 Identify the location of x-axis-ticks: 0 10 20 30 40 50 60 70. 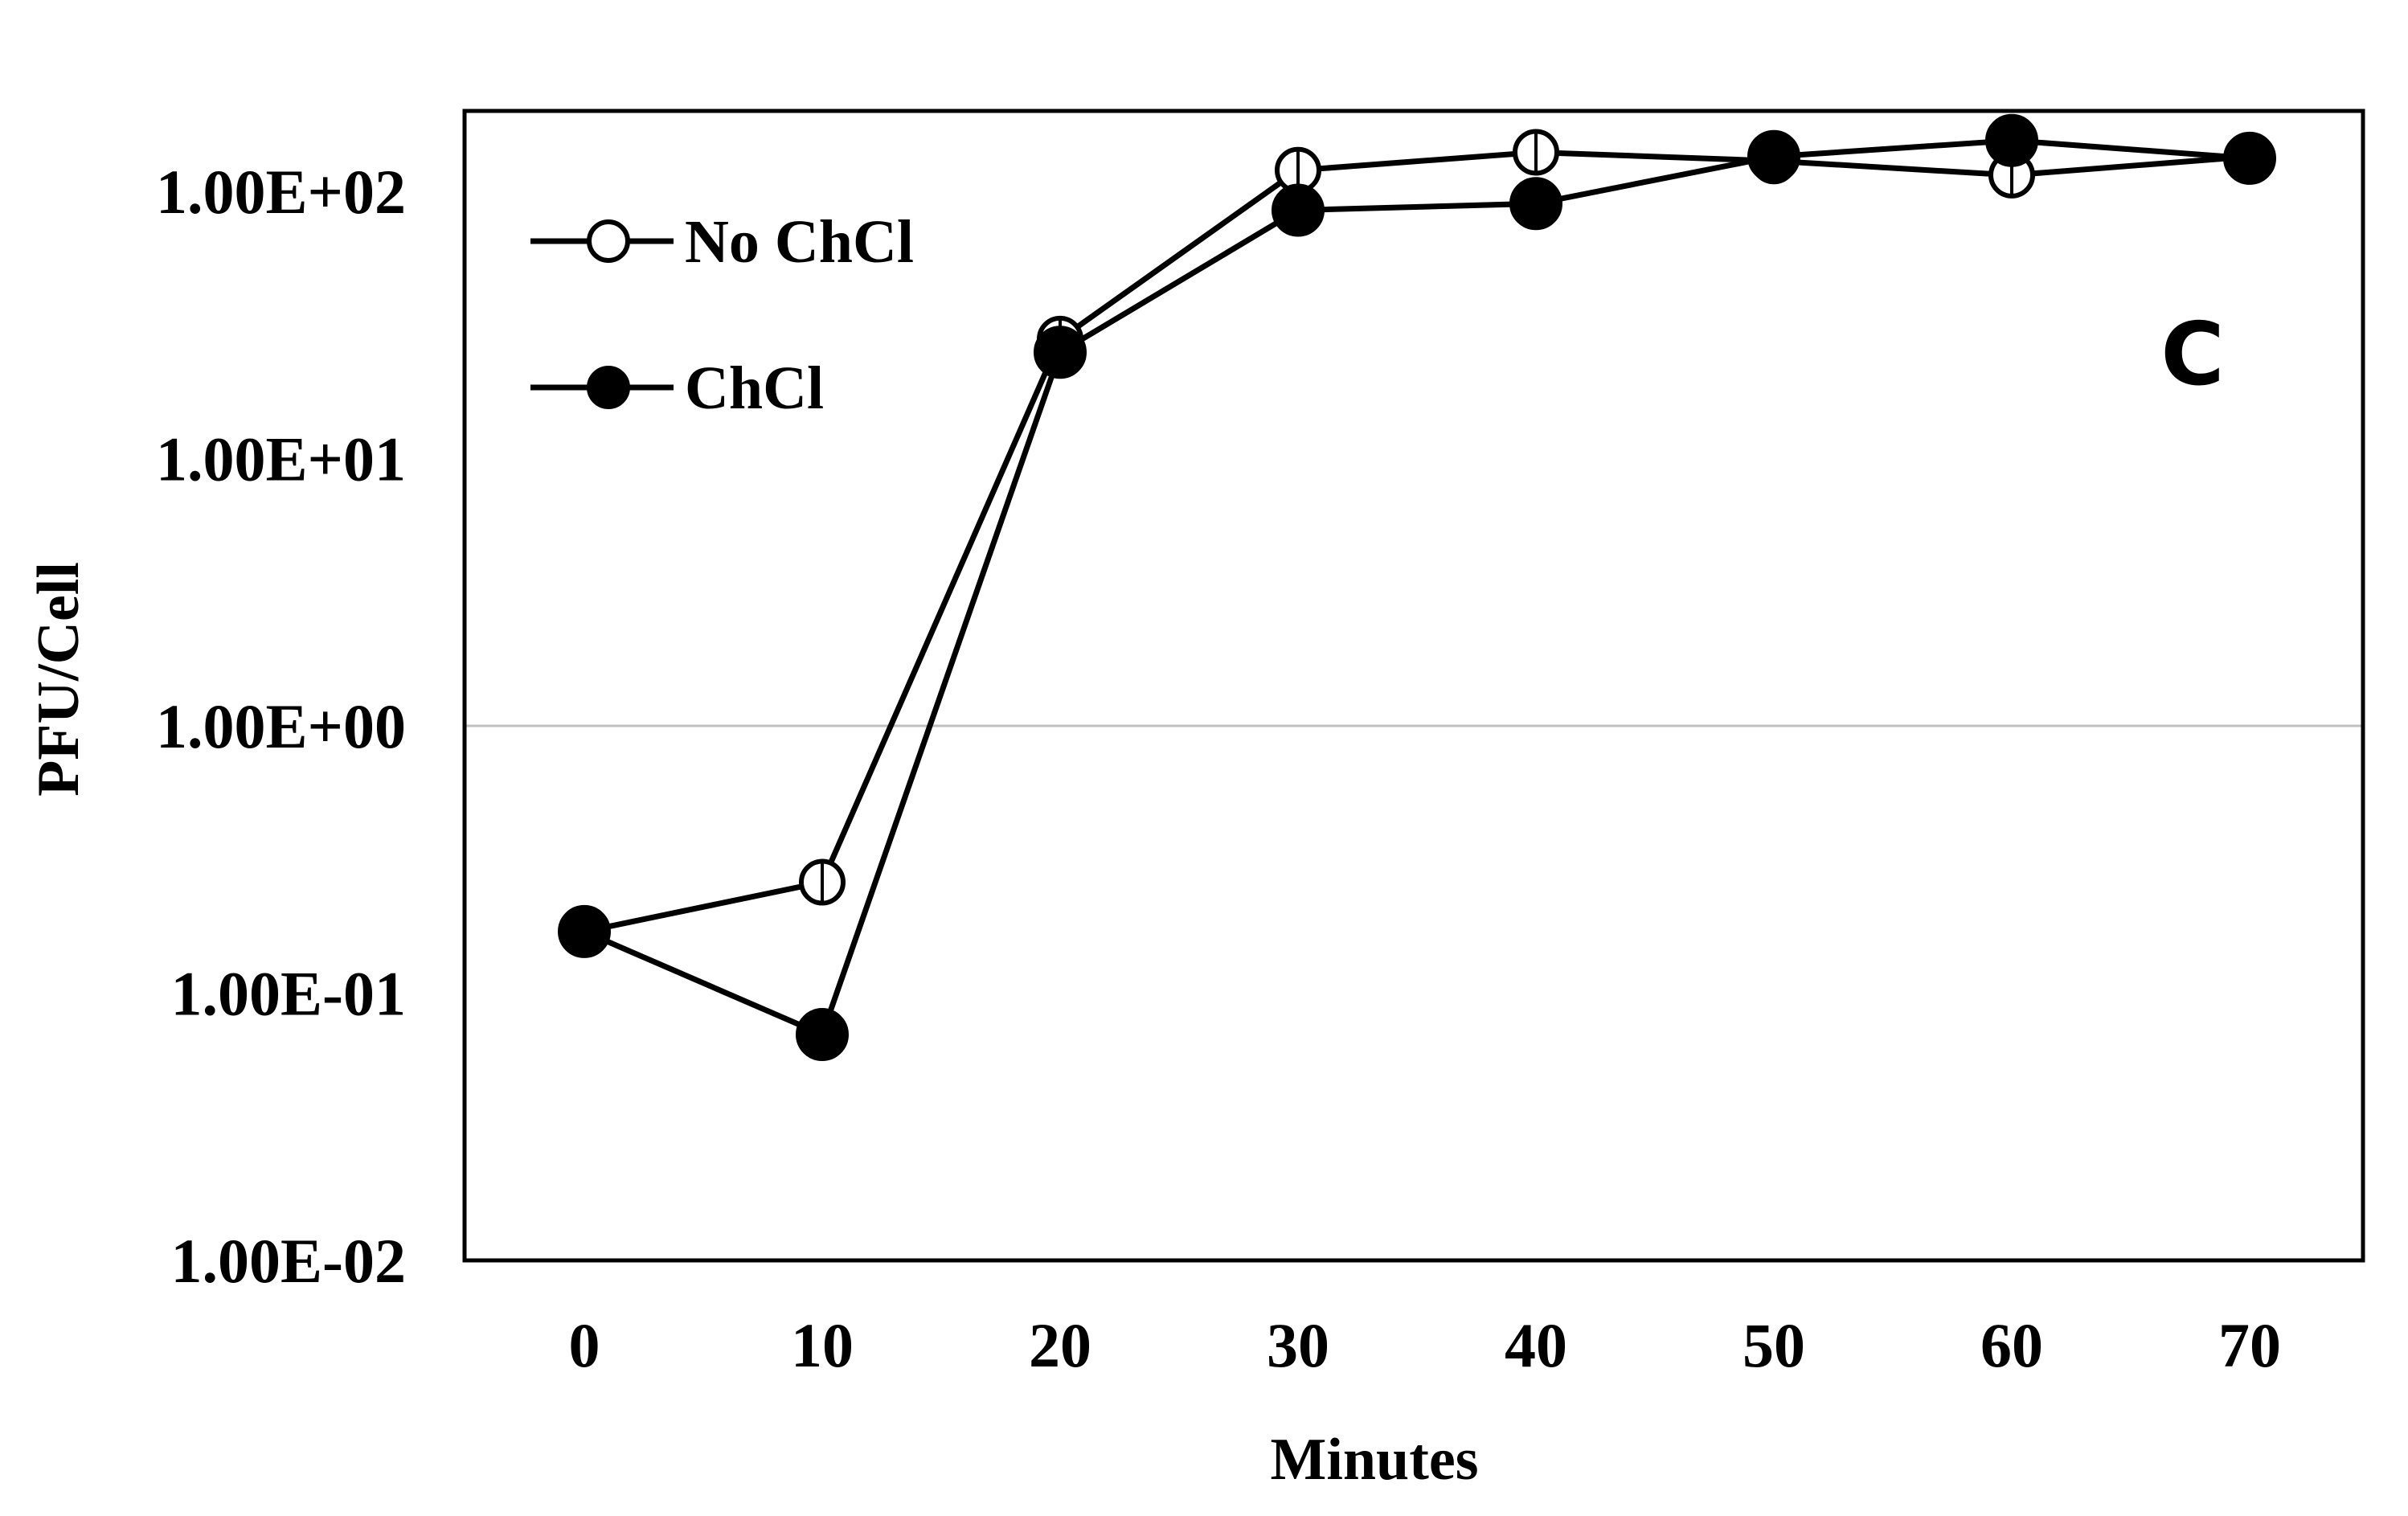
(1425, 1345).